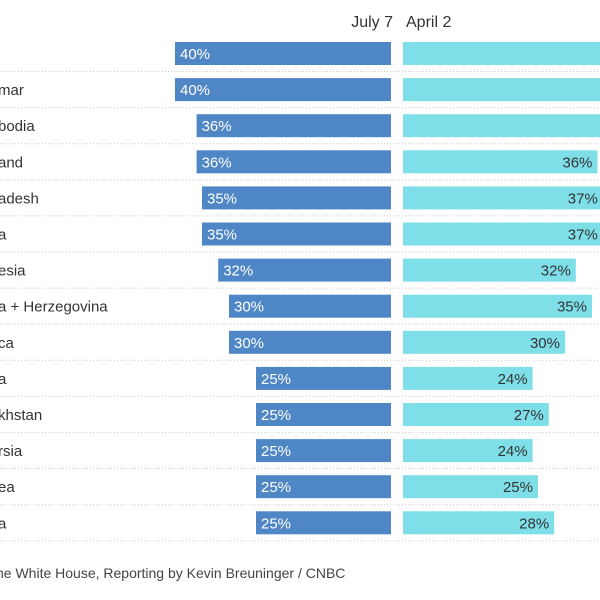 This screenshot has height=600, width=600. Describe the element at coordinates (54, 307) in the screenshot. I see `category-label: a + Herzegovina` at that location.